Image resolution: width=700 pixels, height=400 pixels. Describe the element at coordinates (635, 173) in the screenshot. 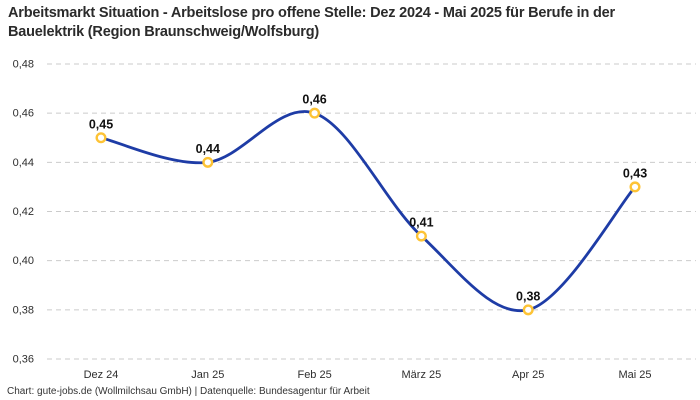

I see `data-point-label: 0,43` at that location.